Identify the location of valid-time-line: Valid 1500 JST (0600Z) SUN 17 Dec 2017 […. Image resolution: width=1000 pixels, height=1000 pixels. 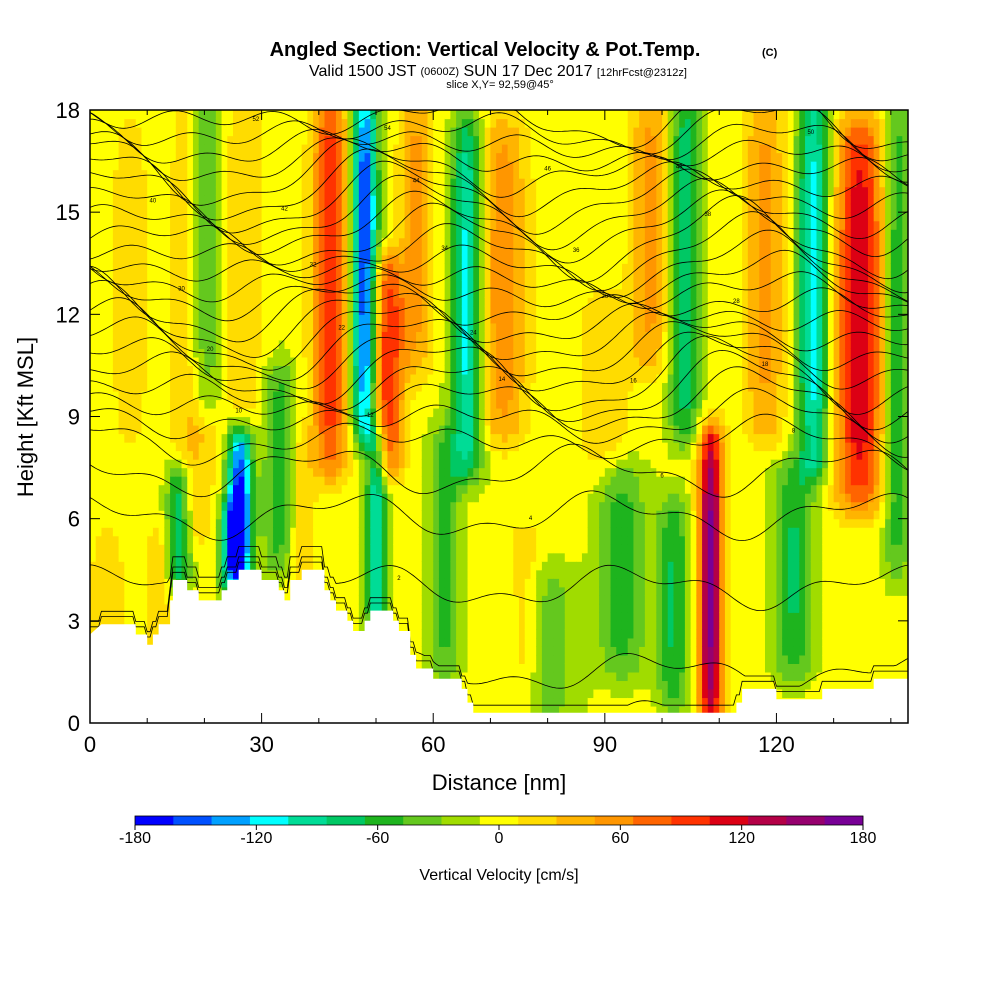
(498, 71).